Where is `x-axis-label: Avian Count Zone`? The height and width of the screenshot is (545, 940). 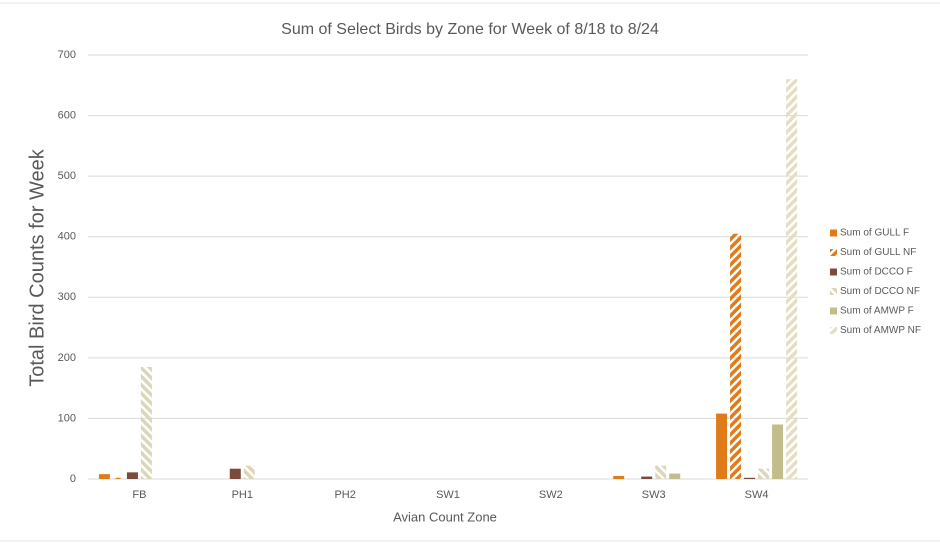 x-axis-label: Avian Count Zone is located at coordinates (445, 516).